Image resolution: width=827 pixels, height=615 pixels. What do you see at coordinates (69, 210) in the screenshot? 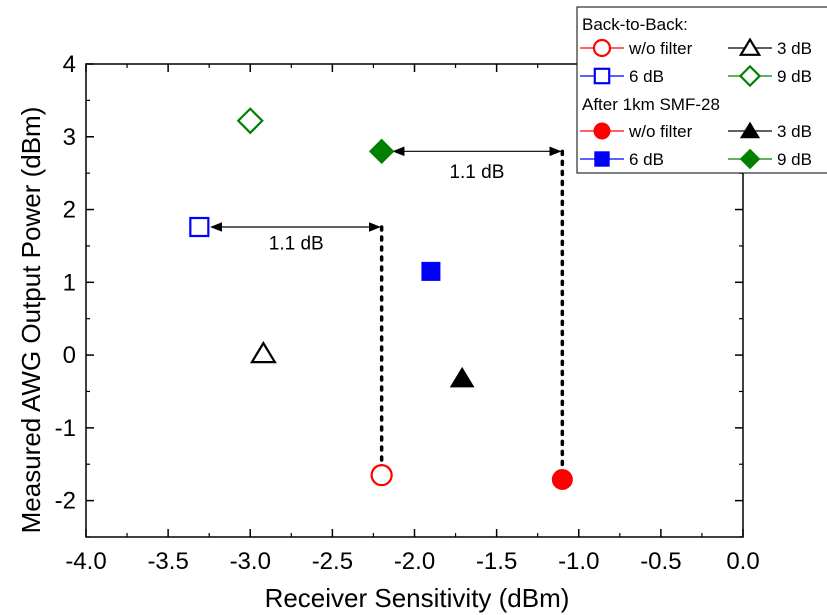
I see `y-tick-label: 2` at bounding box center [69, 210].